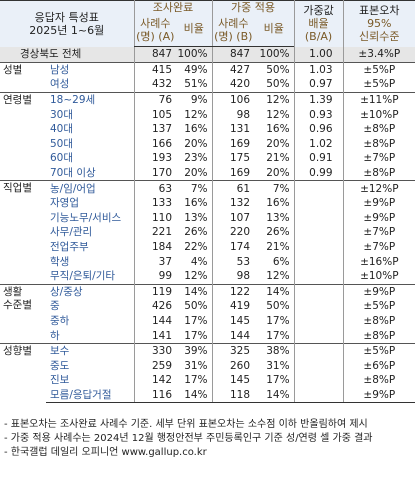 Image resolution: width=415 pixels, height=496 pixels. I want to click on table-row: 사무/관리 221 26% 220 26% ±7%P, so click(207, 232).